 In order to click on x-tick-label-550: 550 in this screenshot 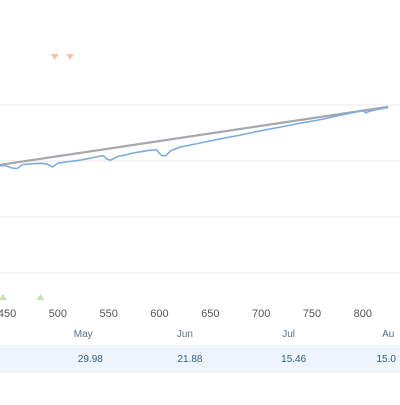, I will do `click(108, 314)`.